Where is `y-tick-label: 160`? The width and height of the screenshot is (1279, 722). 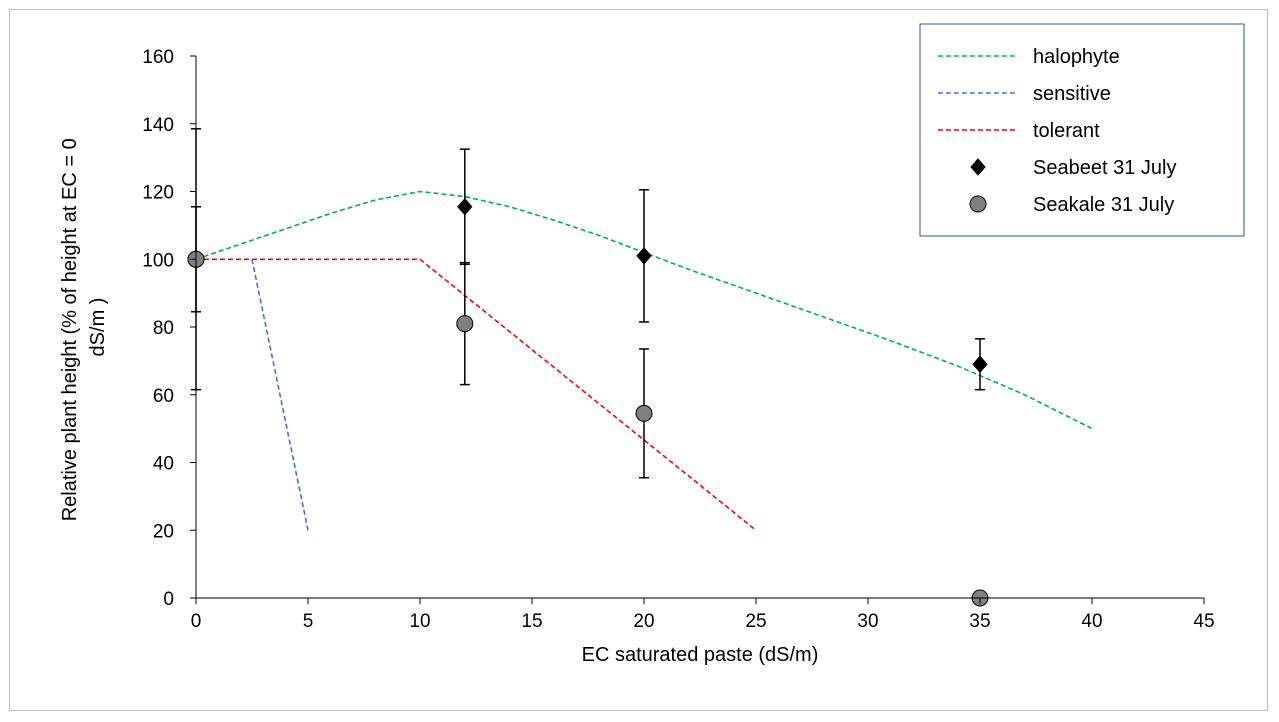
y-tick-label: 160 is located at coordinates (158, 57).